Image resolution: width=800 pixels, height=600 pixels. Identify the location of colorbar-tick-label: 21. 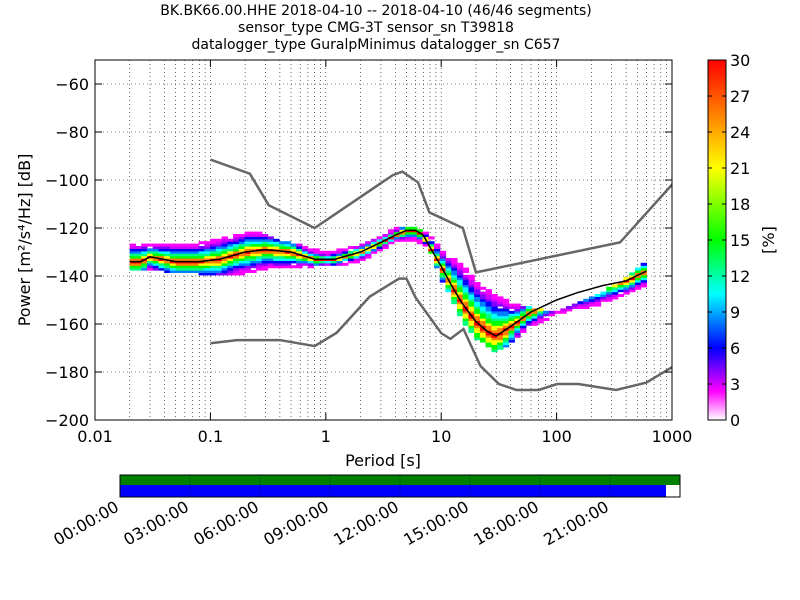
(740, 168).